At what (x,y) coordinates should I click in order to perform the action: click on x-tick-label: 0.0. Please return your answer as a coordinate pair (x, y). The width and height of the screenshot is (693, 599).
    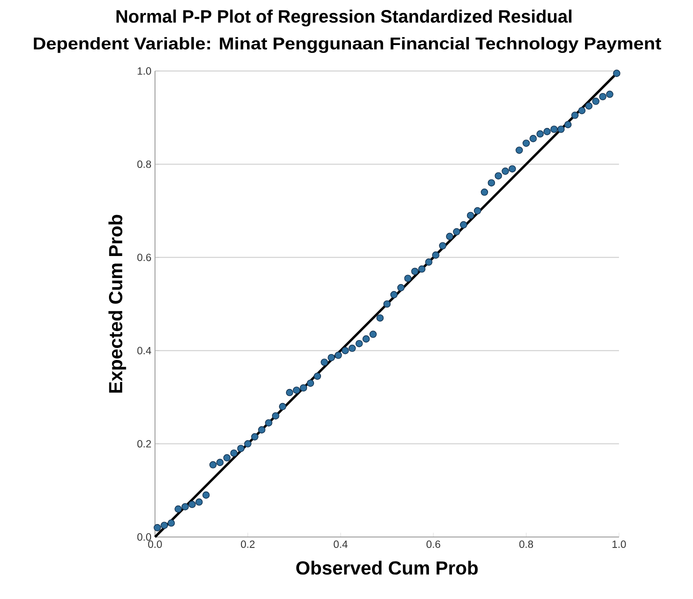
    Looking at the image, I should click on (155, 544).